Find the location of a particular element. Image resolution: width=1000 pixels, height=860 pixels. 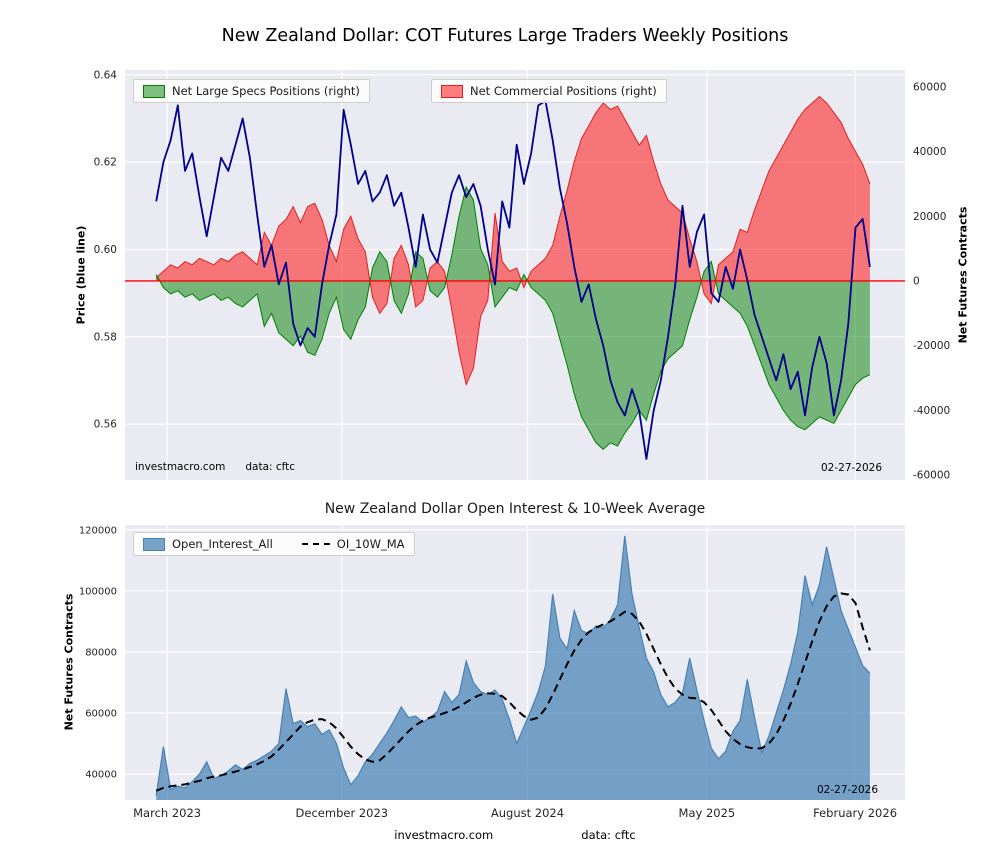

legend-open-interest: Open_Interest_All OI_10W_MA is located at coordinates (274, 544).